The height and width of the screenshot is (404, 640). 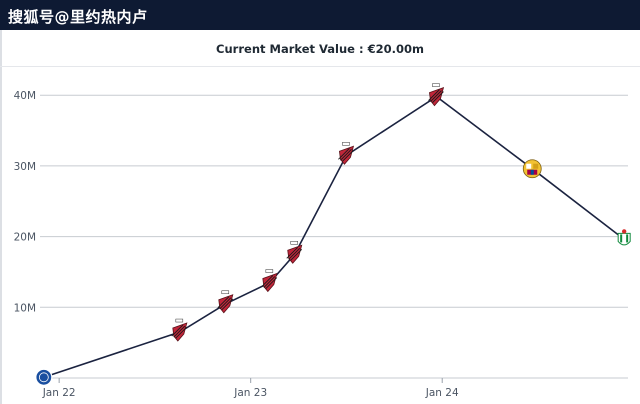 I want to click on x-tick-label: Jan 22, so click(x=59, y=393).